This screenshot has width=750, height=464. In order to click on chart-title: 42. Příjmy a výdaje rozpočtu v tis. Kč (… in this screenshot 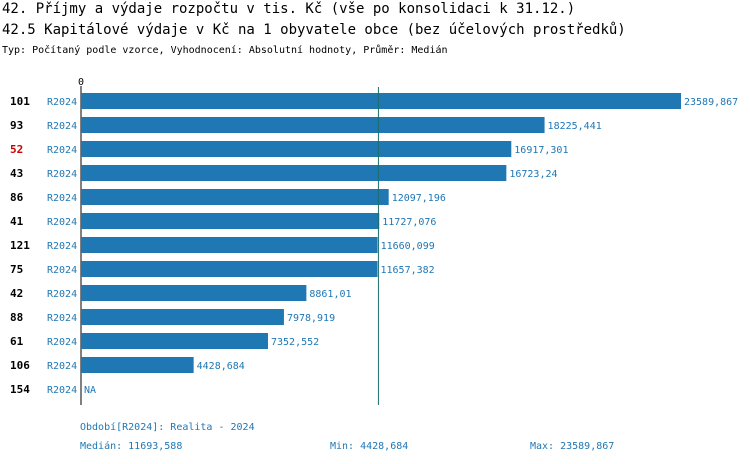, I will do `click(289, 9)`.